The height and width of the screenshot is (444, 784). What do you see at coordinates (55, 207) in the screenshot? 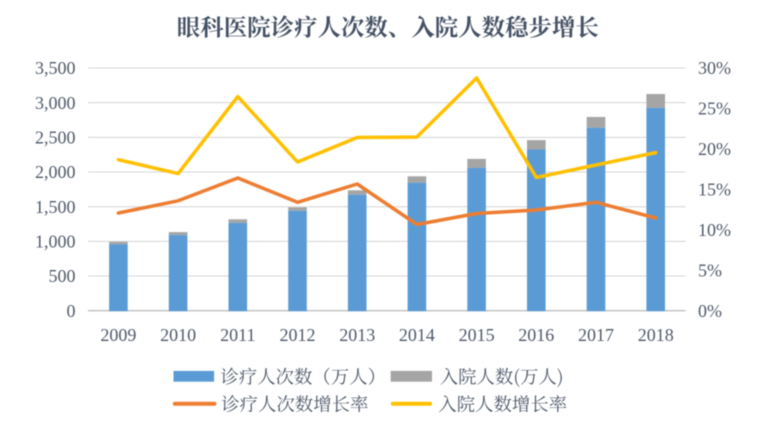
I see `svg-text: 1,500` at bounding box center [55, 207].